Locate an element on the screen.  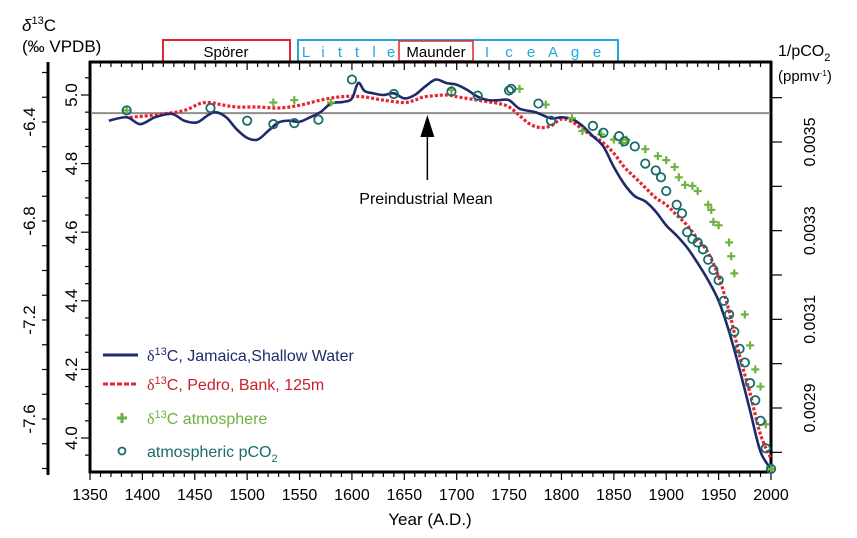
x-tick-label: 1350 is located at coordinates (90, 495).